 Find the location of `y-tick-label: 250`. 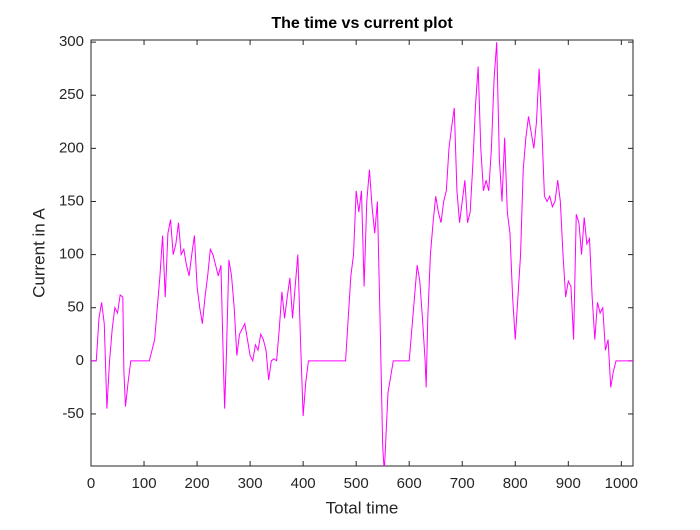

y-tick-label: 250 is located at coordinates (71, 94).